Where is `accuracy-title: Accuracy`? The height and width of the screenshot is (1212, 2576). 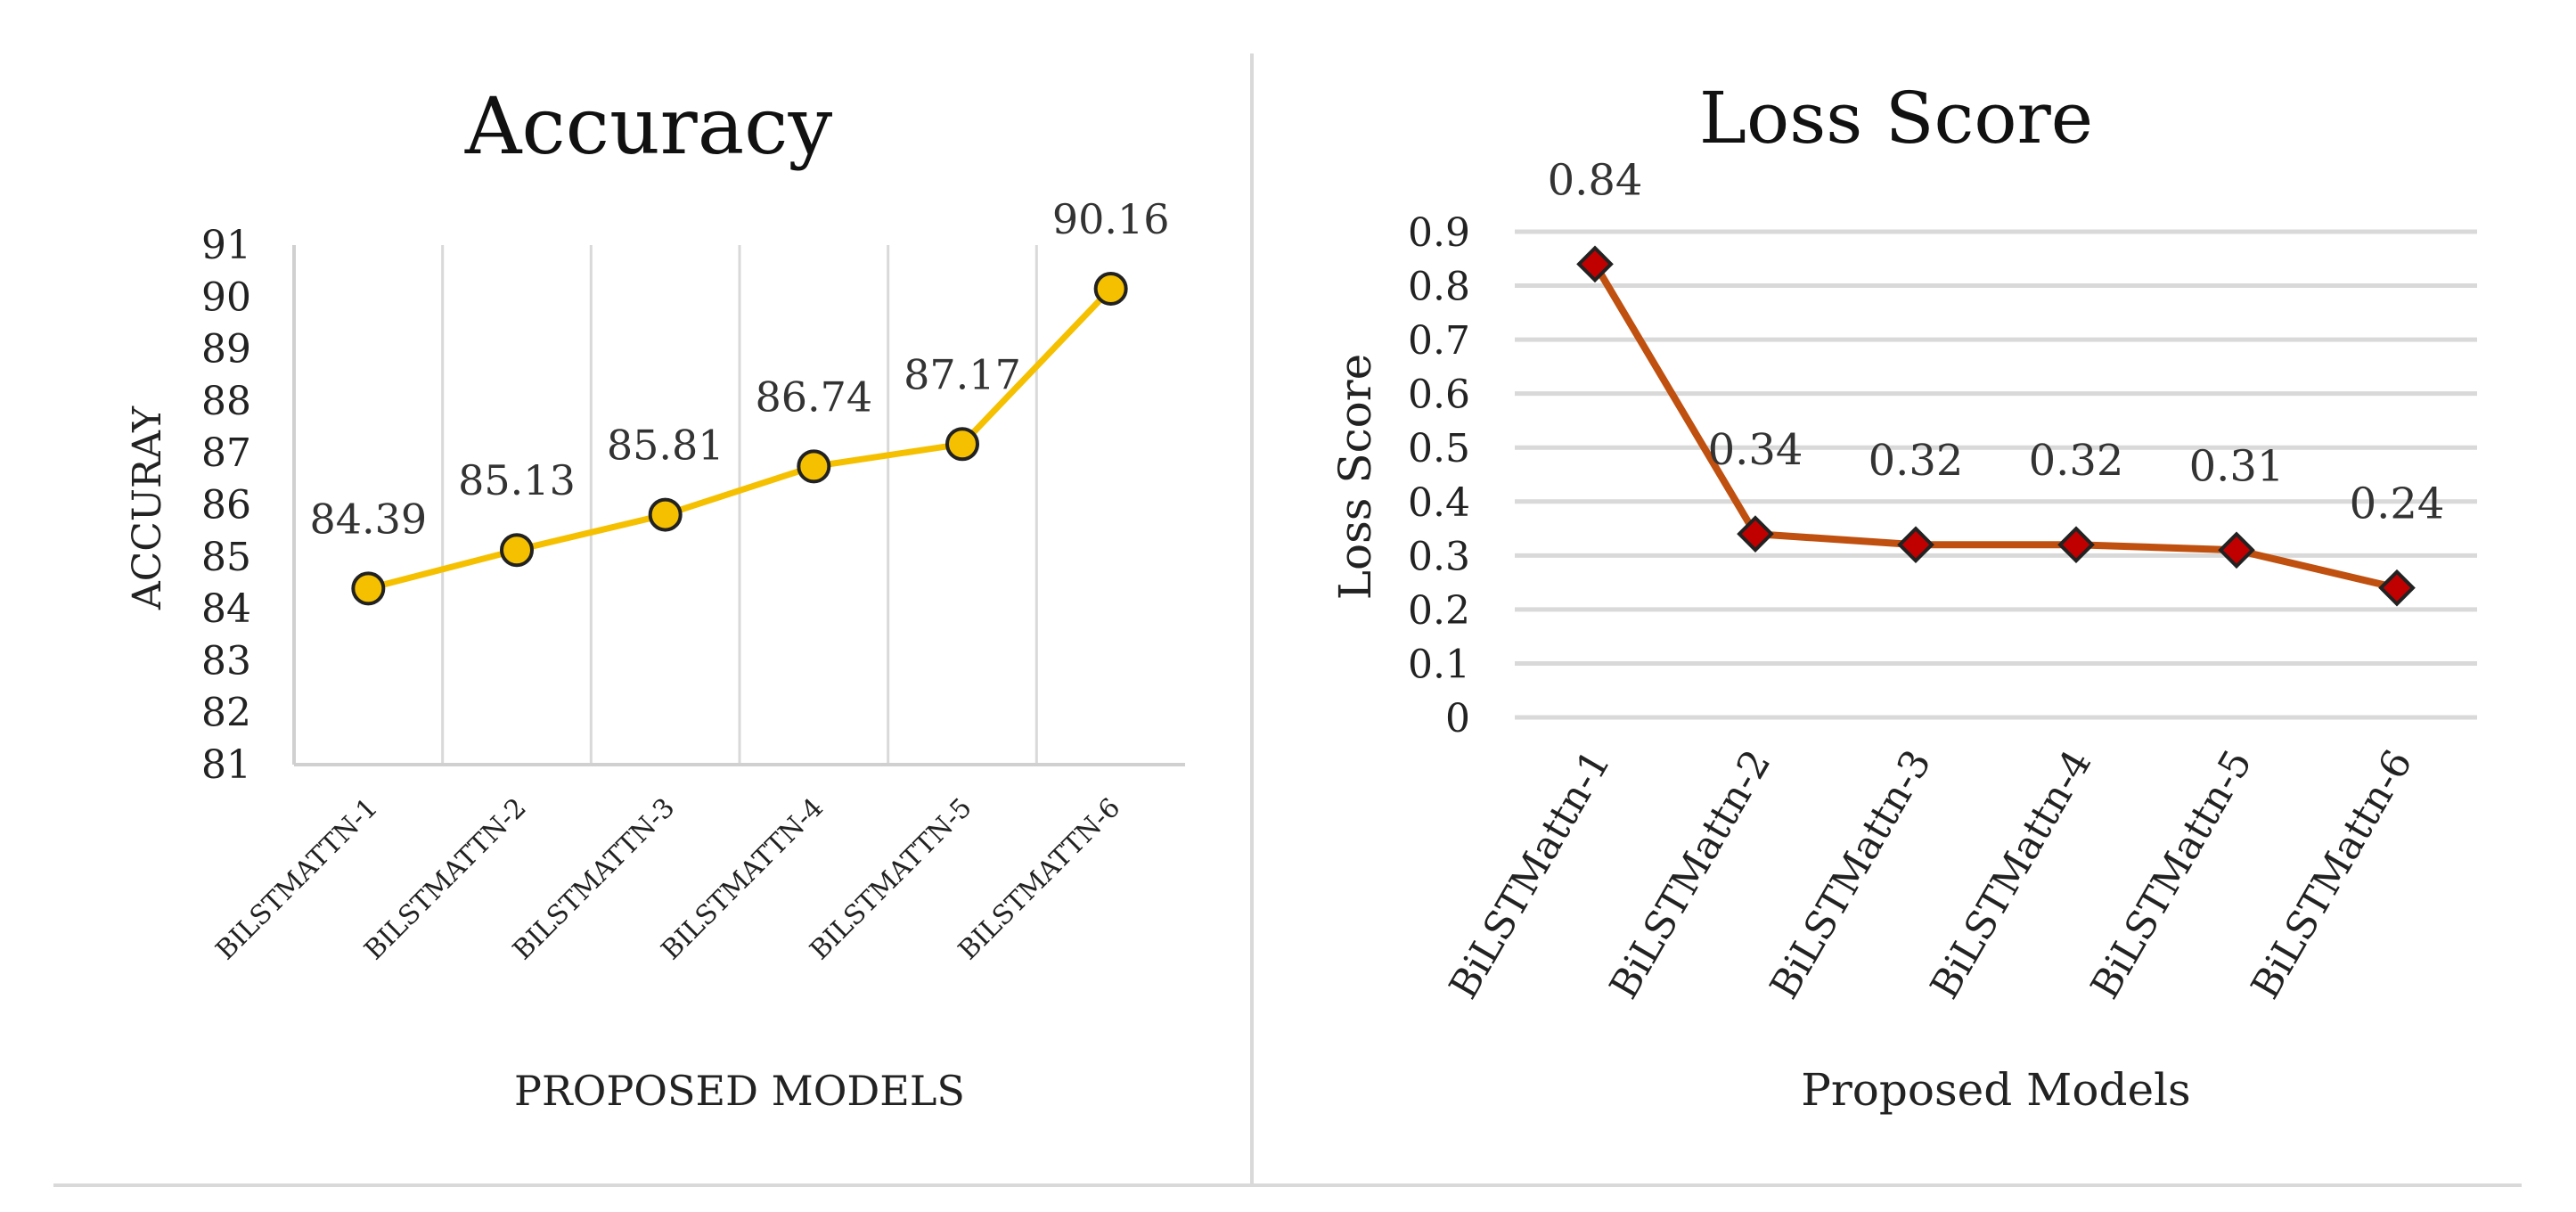
accuracy-title: Accuracy is located at coordinates (648, 126).